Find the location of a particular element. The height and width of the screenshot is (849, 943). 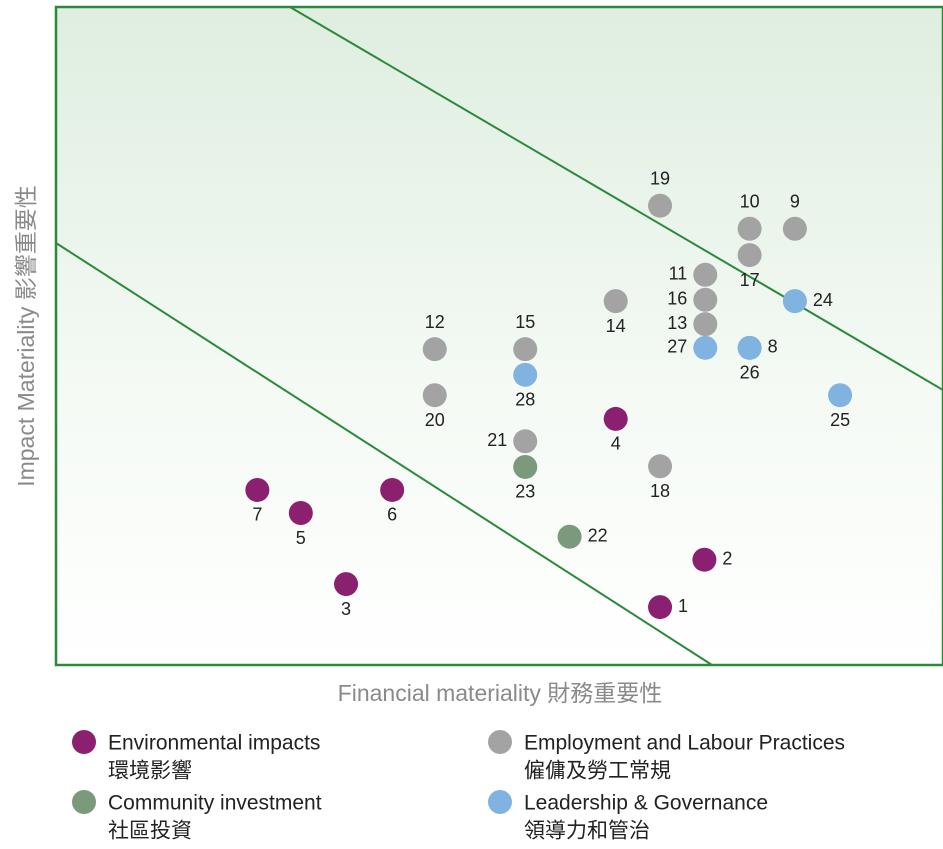

point-label: 11 is located at coordinates (678, 274).